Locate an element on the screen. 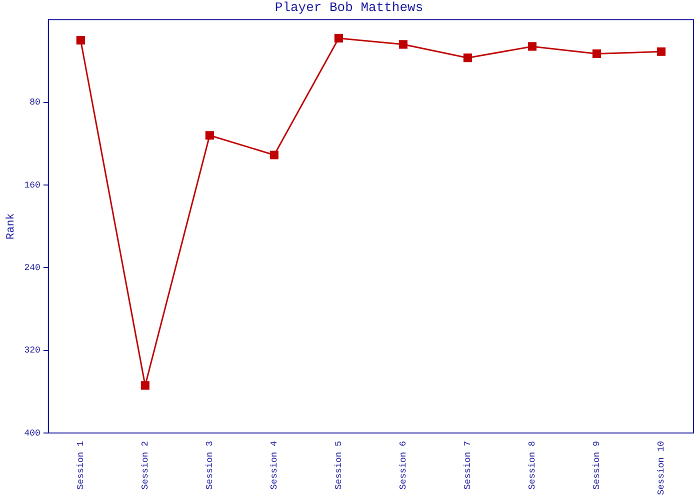 Image resolution: width=700 pixels, height=500 pixels. x-tick-label: Session 7 is located at coordinates (468, 465).